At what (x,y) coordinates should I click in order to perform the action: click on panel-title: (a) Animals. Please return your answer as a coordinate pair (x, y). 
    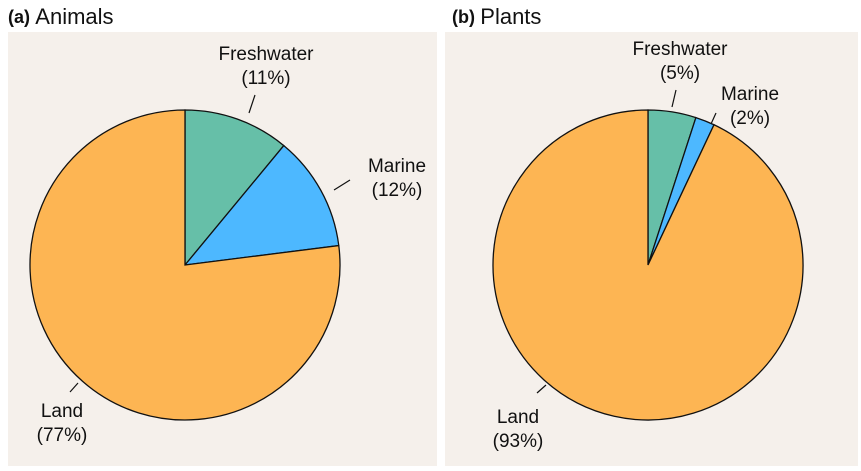
    Looking at the image, I should click on (61, 16).